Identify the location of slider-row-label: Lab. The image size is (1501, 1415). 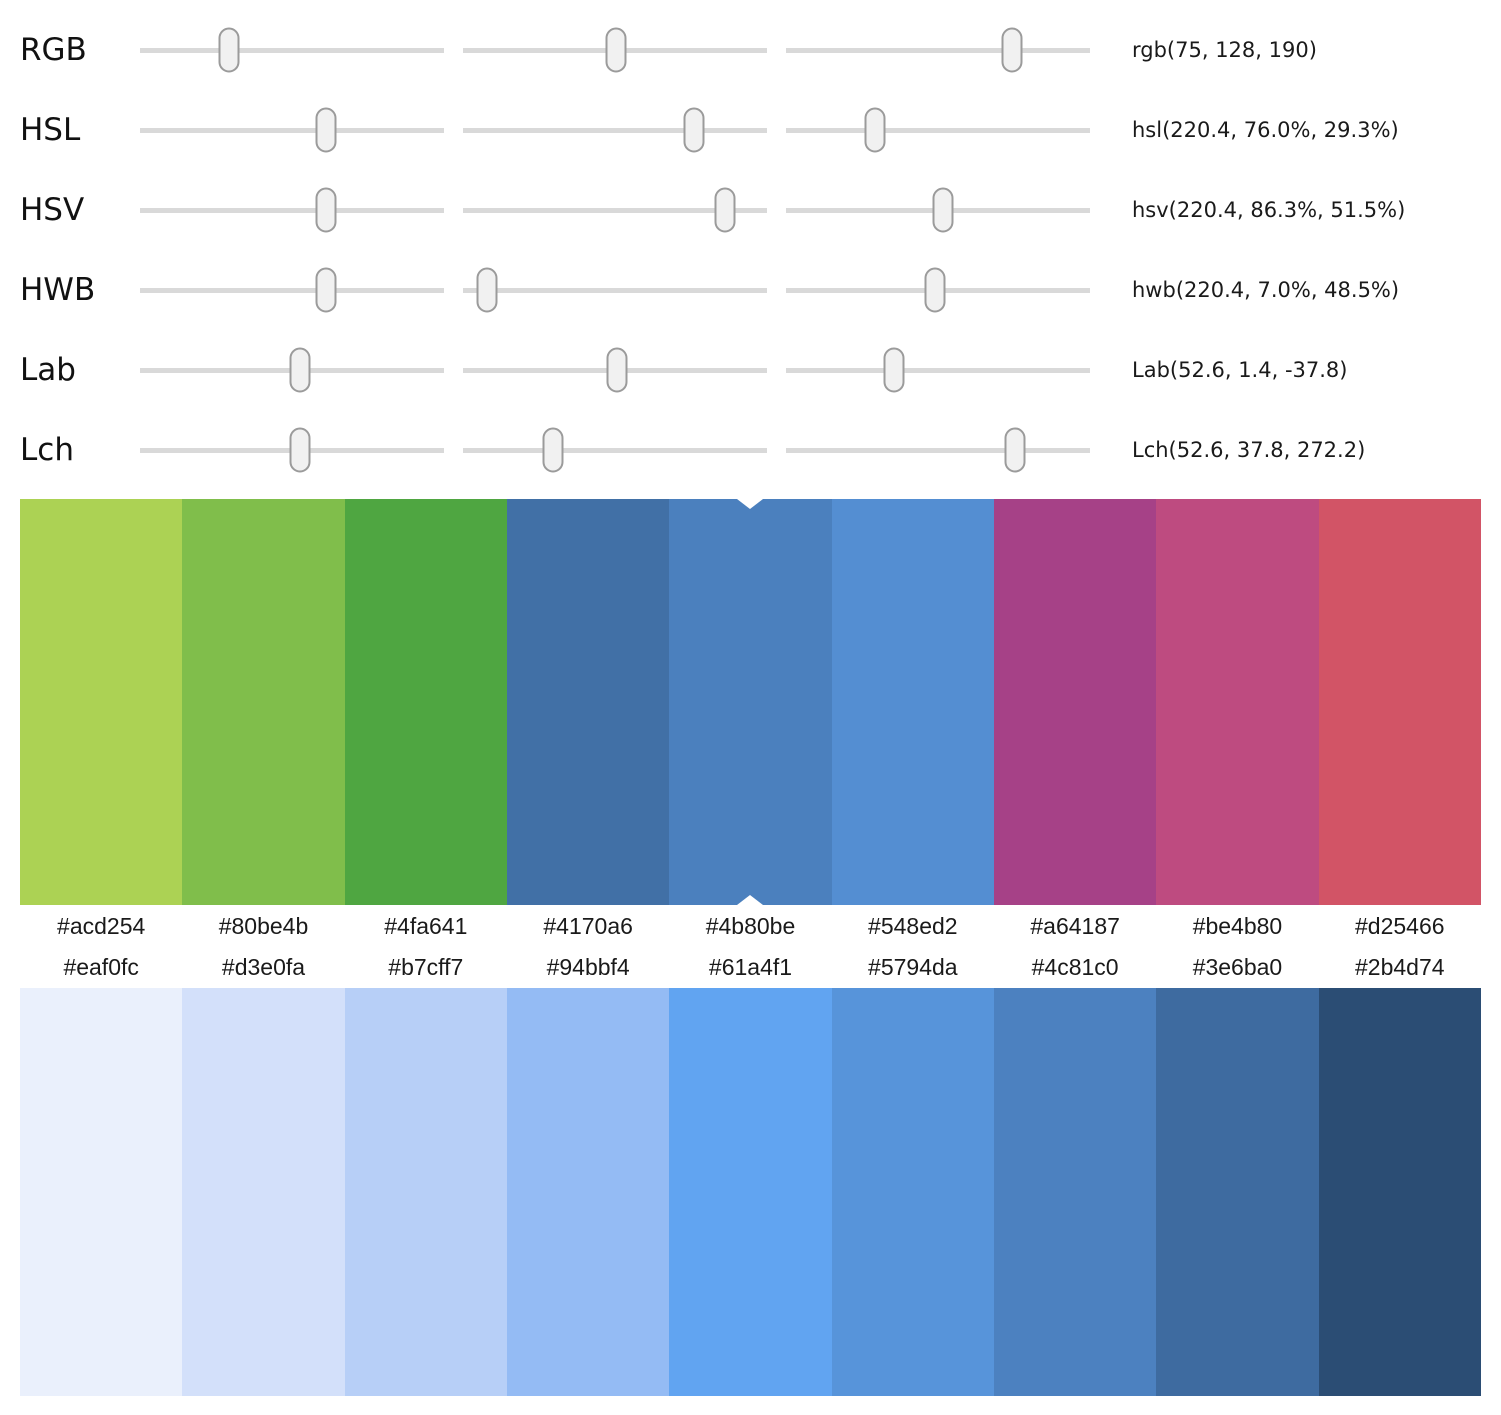
(48, 370).